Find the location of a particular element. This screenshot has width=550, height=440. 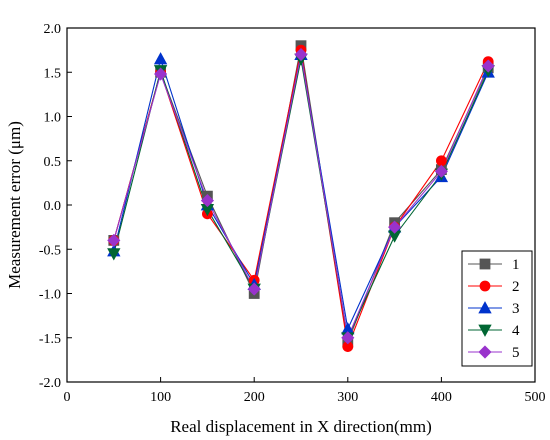

x-tick-label: 500 is located at coordinates (535, 397).